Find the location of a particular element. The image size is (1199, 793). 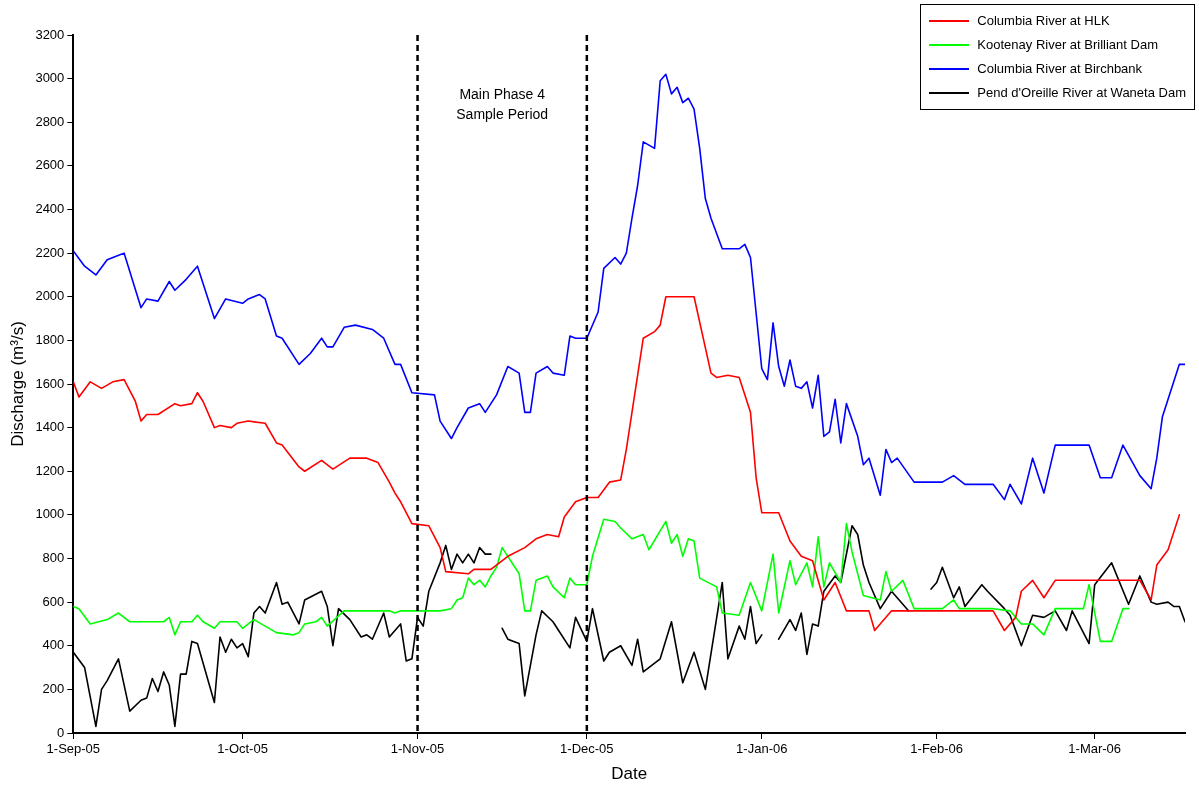

y-tick-label: 1000 is located at coordinates (50, 514).